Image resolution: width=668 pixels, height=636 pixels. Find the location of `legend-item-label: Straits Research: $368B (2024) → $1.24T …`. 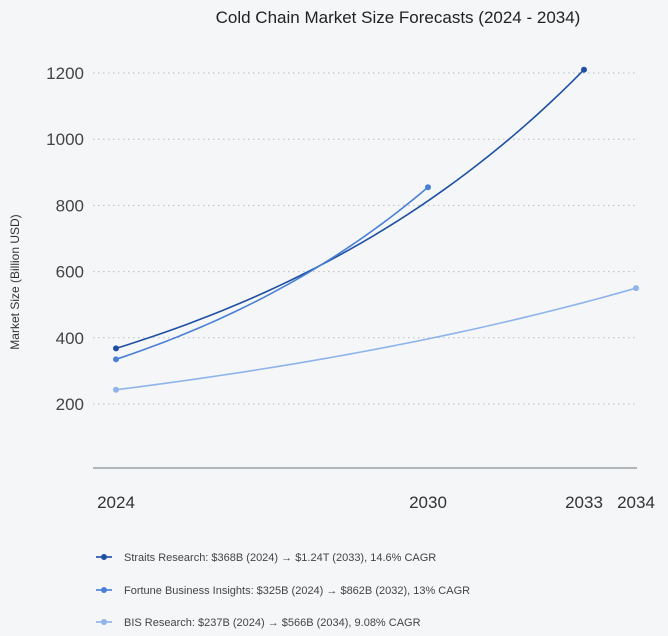

legend-item-label: Straits Research: $368B (2024) → $1.24T … is located at coordinates (280, 558).